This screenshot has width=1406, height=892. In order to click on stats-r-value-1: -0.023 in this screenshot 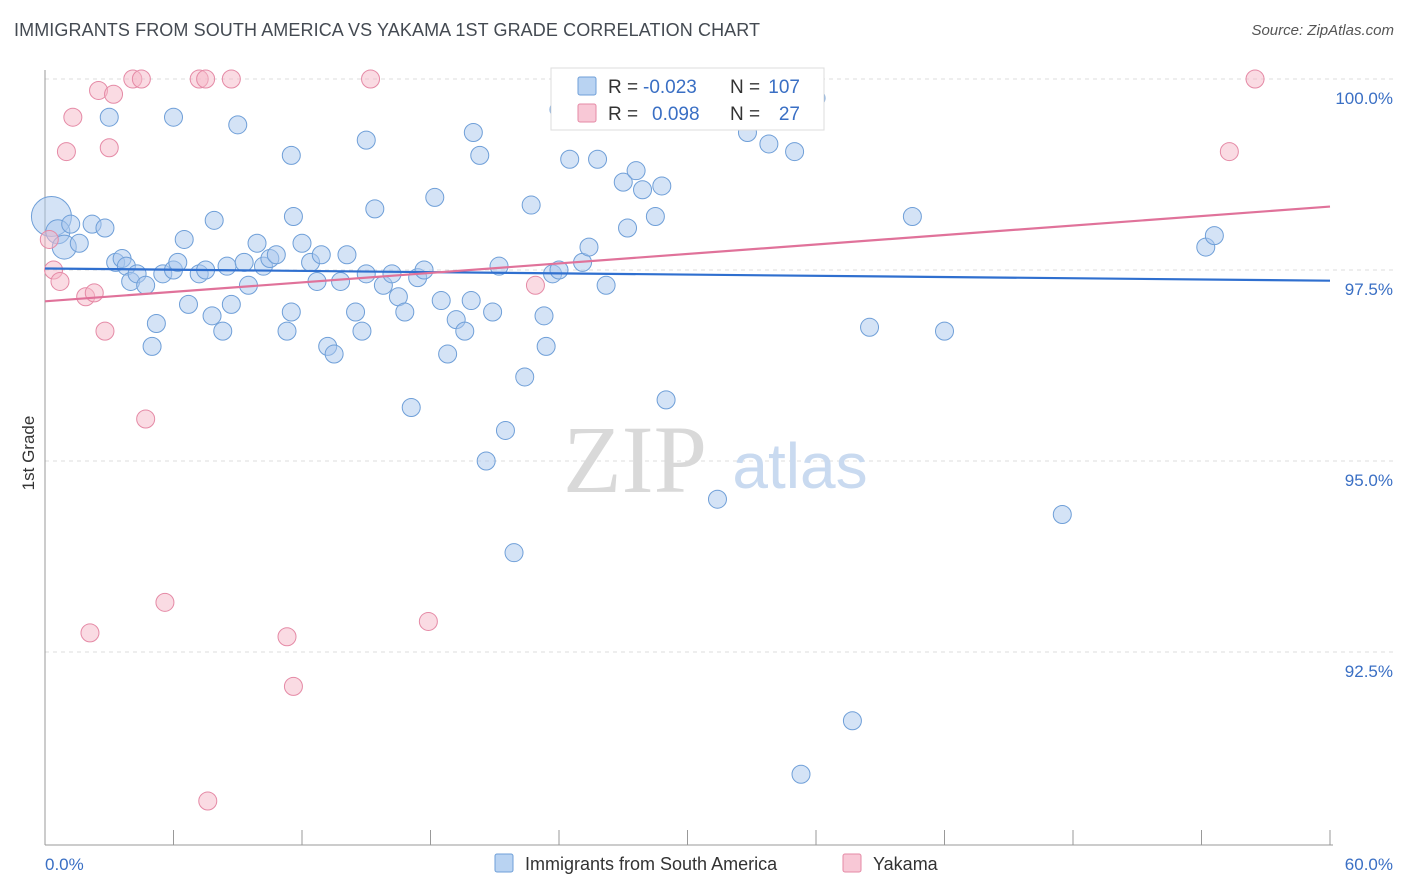, I will do `click(670, 87)`.